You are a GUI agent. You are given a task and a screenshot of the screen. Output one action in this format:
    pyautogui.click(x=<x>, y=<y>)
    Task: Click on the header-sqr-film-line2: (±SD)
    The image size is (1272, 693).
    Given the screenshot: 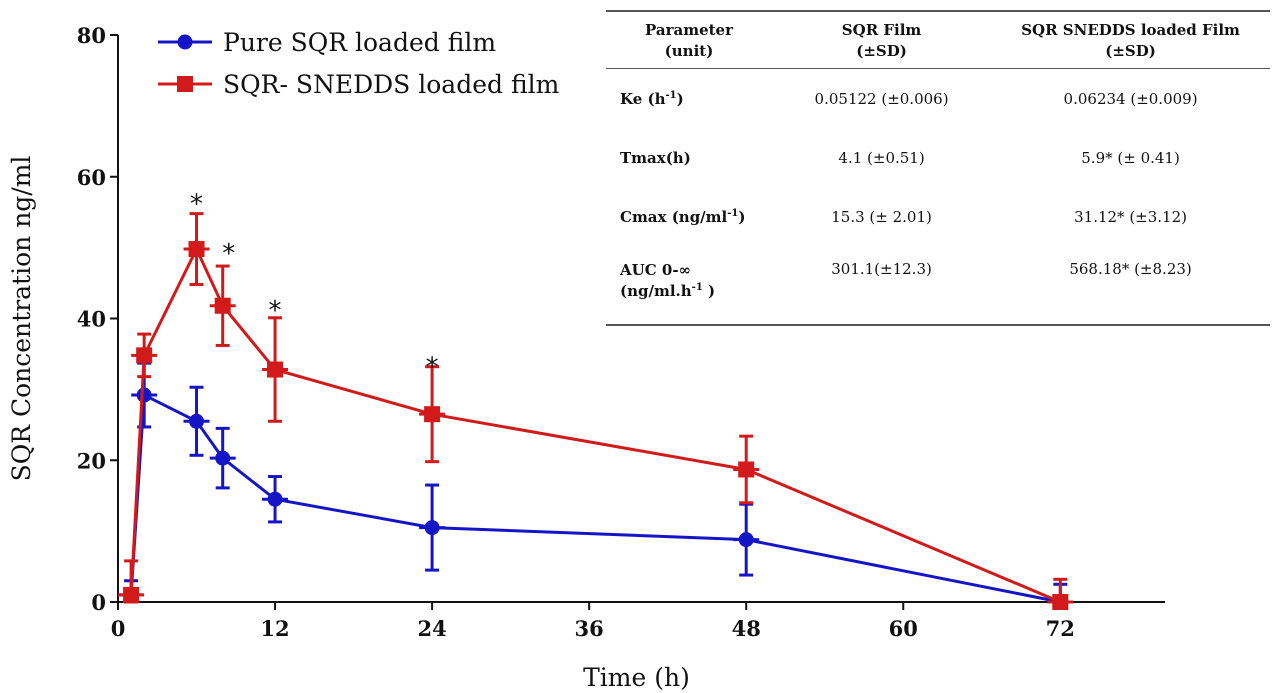 What is the action you would take?
    pyautogui.click(x=881, y=51)
    